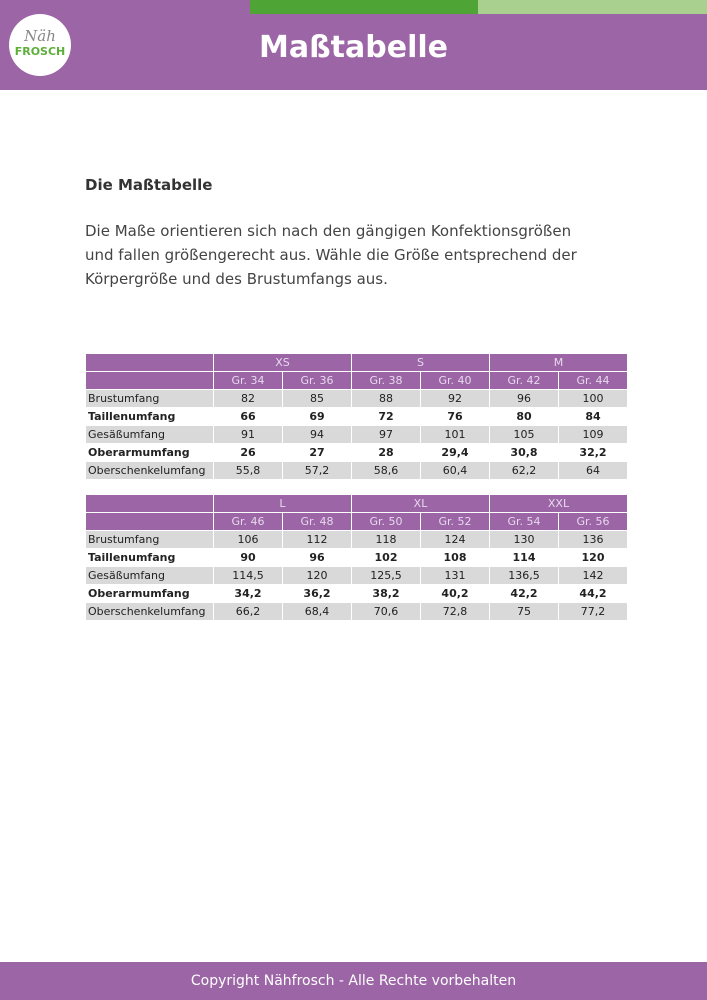 Image resolution: width=707 pixels, height=1000 pixels. What do you see at coordinates (386, 539) in the screenshot?
I see `cell: 118` at bounding box center [386, 539].